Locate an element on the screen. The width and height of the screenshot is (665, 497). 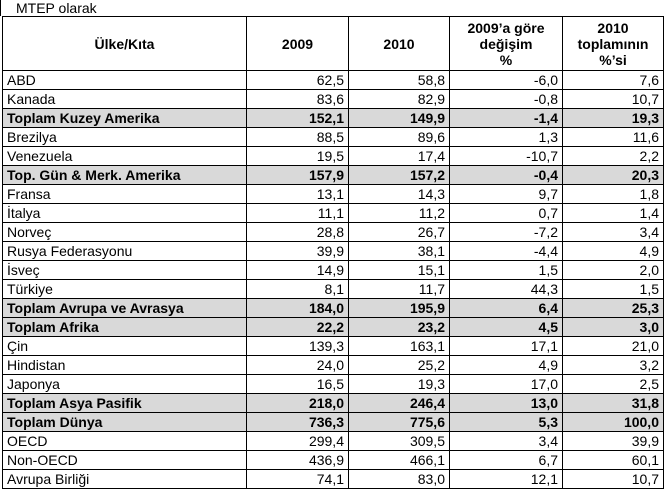
cell-2009: 16,5 is located at coordinates (297, 384).